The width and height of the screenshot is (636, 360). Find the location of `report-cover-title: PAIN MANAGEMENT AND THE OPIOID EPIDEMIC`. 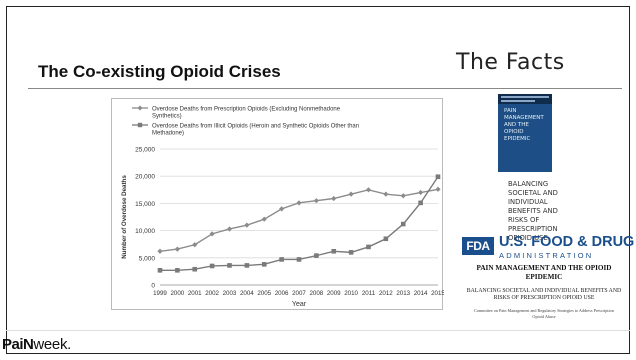

report-cover-title: PAIN MANAGEMENT AND THE OPIOID EPIDEMIC is located at coordinates (524, 125).